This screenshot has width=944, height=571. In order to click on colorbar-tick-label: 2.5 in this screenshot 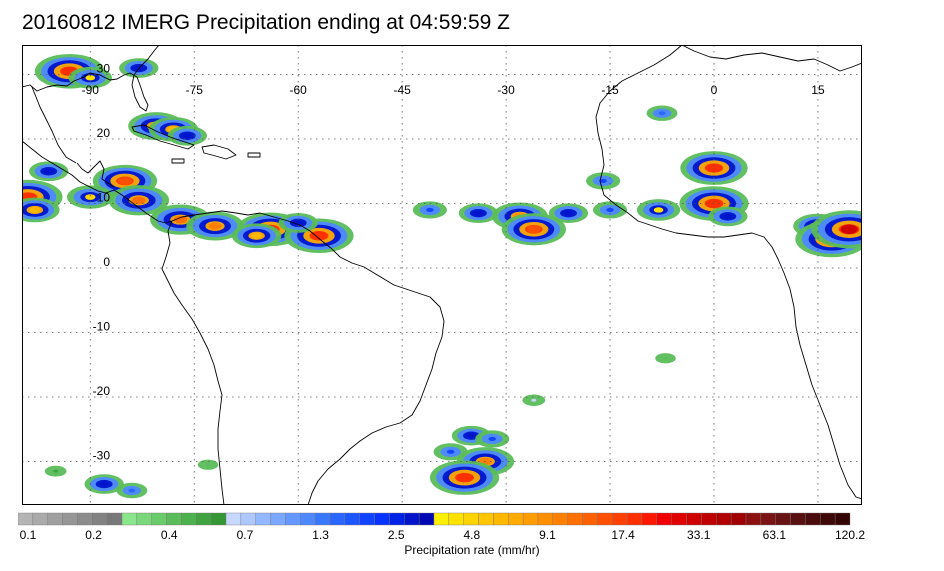, I will do `click(396, 535)`.